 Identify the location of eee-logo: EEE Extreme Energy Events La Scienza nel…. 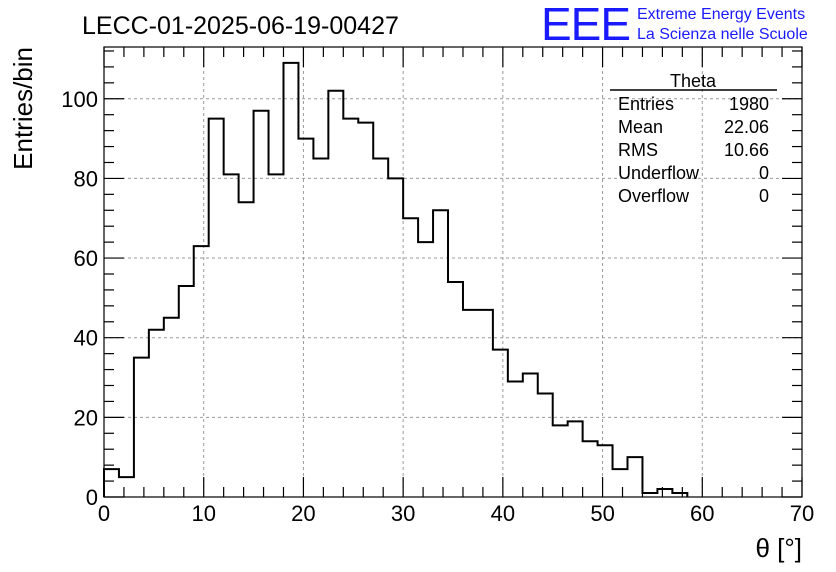
(674, 25).